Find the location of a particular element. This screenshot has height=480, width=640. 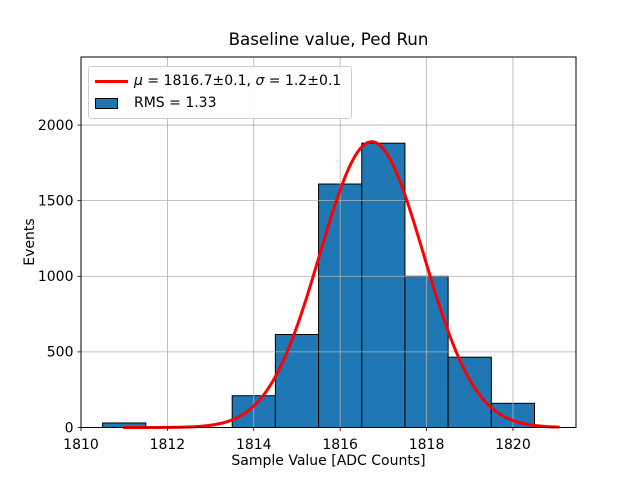

x-axis-label: Sample Value [ADC Counts] is located at coordinates (328, 461).